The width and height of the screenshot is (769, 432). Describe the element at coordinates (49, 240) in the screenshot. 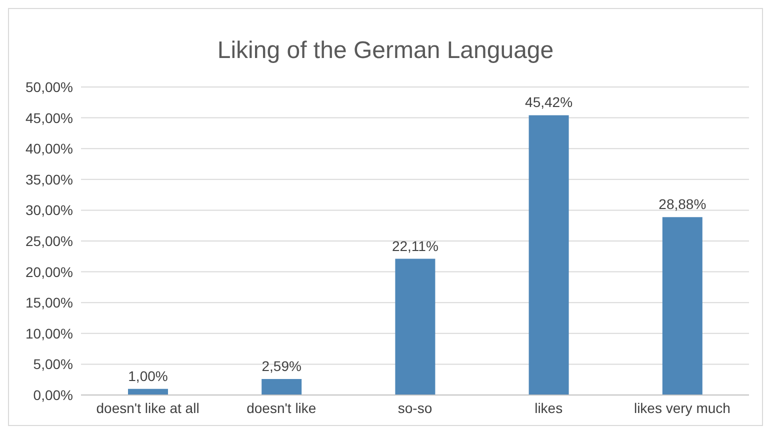

I see `y-tick-label: 25,00%` at that location.